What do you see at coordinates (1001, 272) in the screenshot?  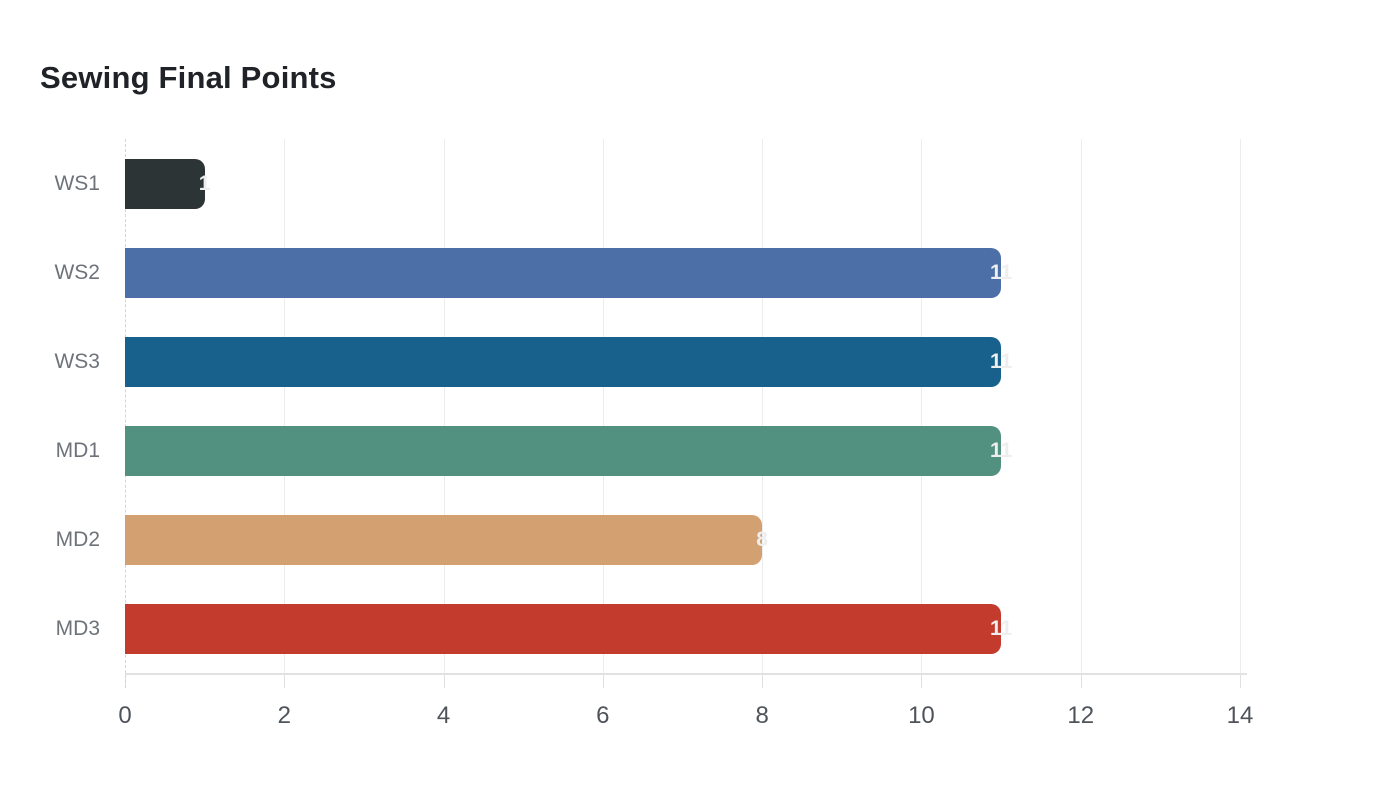 I see `value-label-WS2: 11` at bounding box center [1001, 272].